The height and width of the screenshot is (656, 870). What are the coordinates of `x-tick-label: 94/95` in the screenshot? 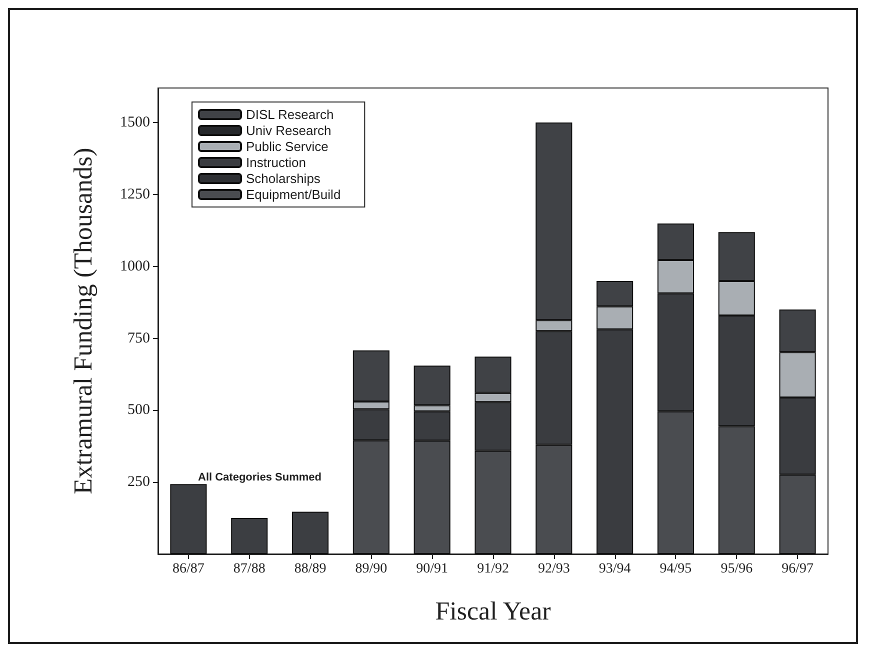 It's located at (676, 569).